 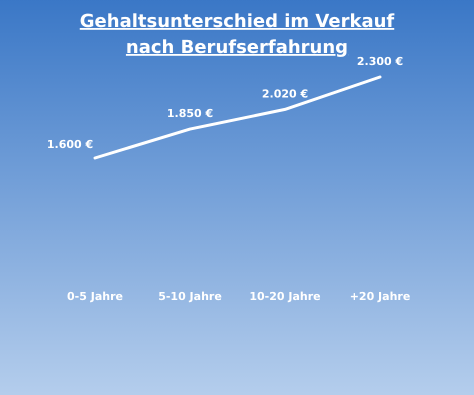 What do you see at coordinates (95, 296) in the screenshot?
I see `x-tick-label: 0-5 Jahre` at bounding box center [95, 296].